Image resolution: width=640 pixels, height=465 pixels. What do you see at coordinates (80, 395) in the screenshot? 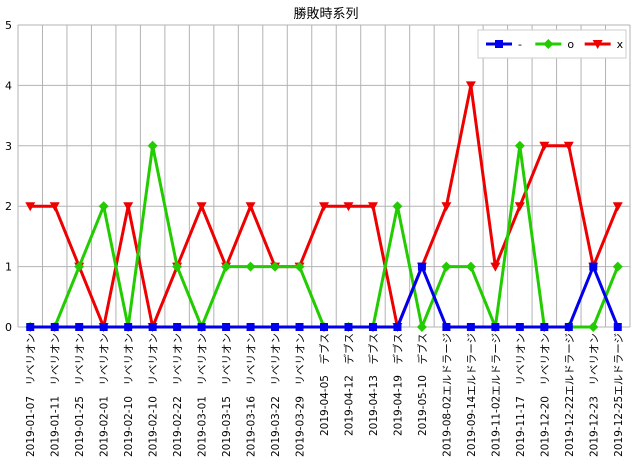
I see `x-tick-label: 2019-01-25 リベリオン` at bounding box center [80, 395].